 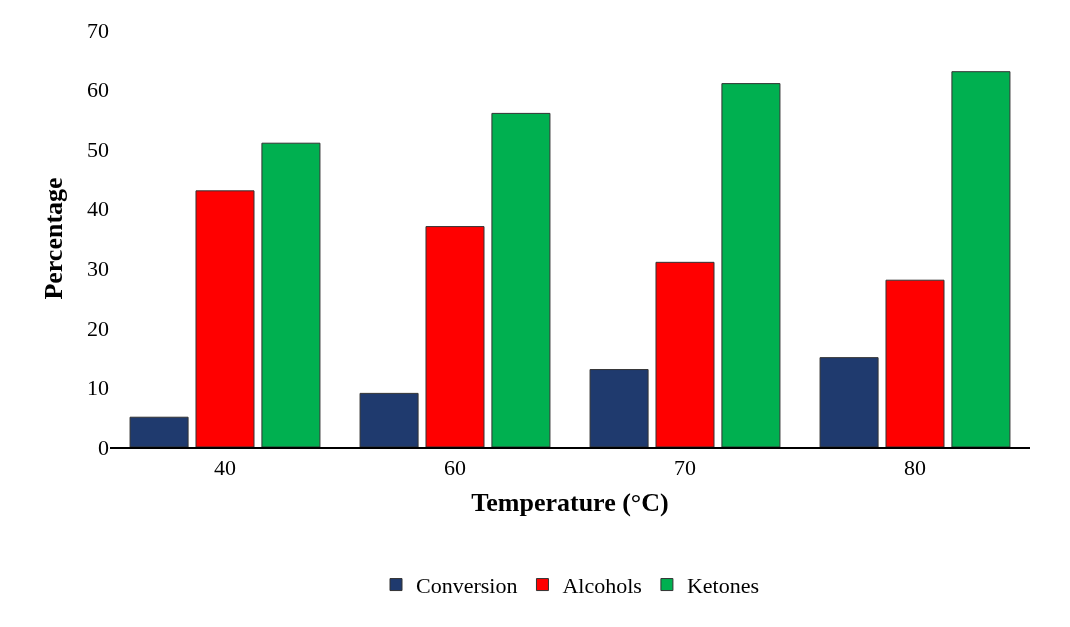 I want to click on y-tick-label: 10, so click(x=98, y=388).